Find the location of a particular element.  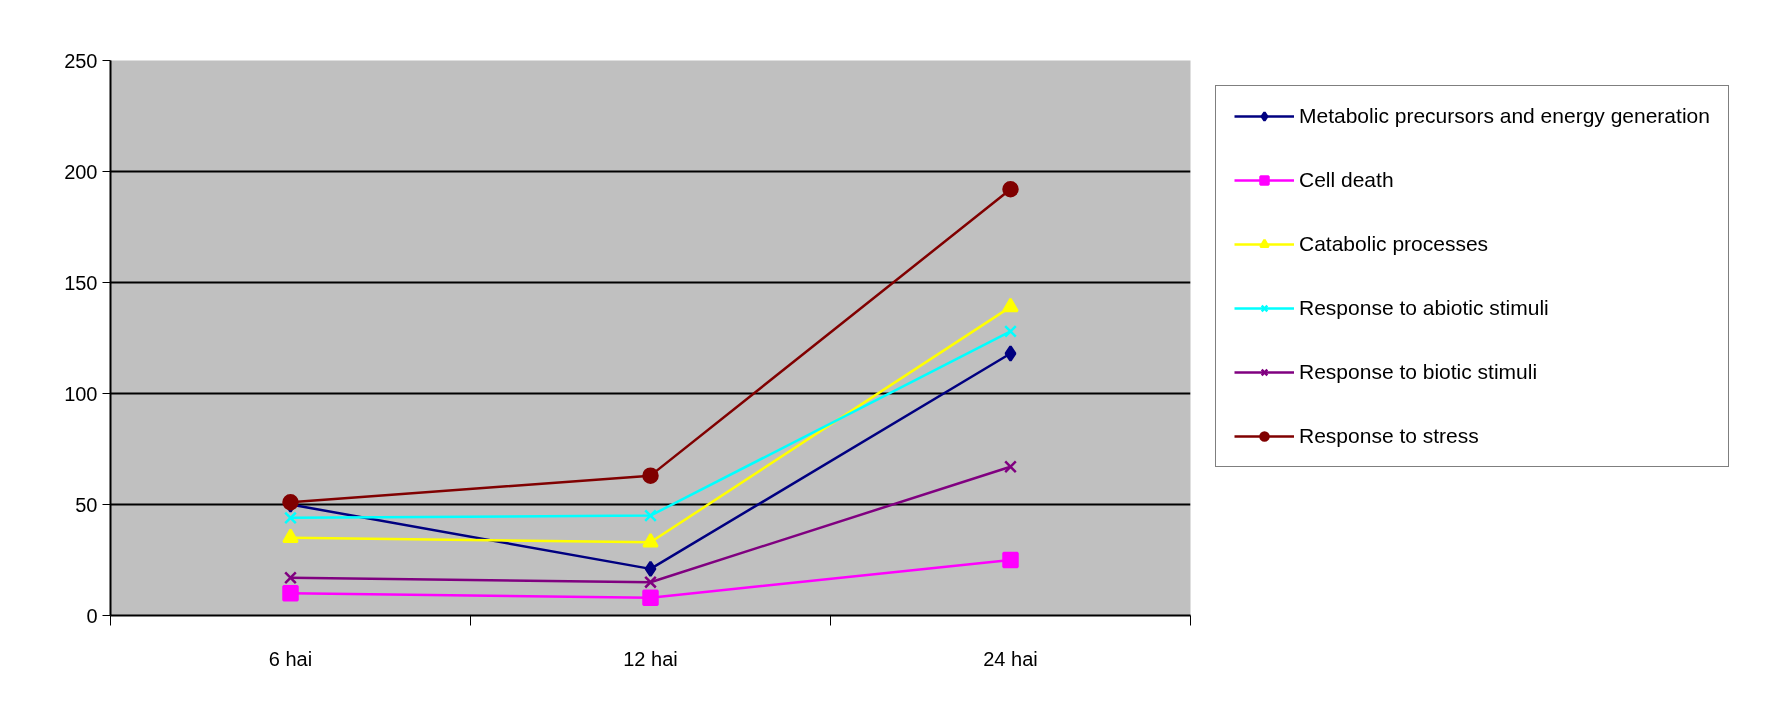

y-tick-label: 200 is located at coordinates (81, 171).